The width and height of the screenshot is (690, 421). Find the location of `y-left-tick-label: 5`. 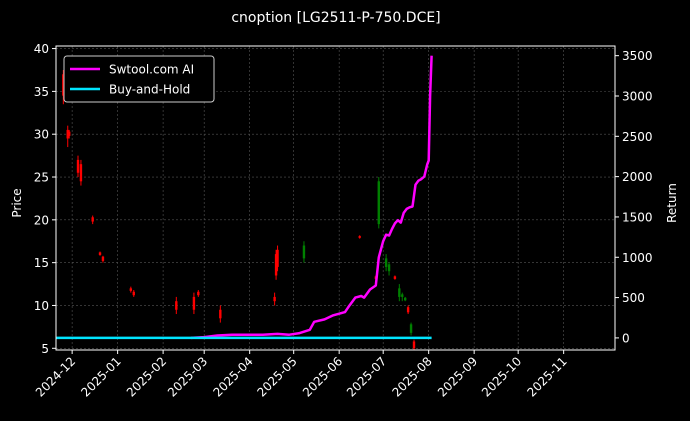

y-left-tick-label: 5 is located at coordinates (45, 349).